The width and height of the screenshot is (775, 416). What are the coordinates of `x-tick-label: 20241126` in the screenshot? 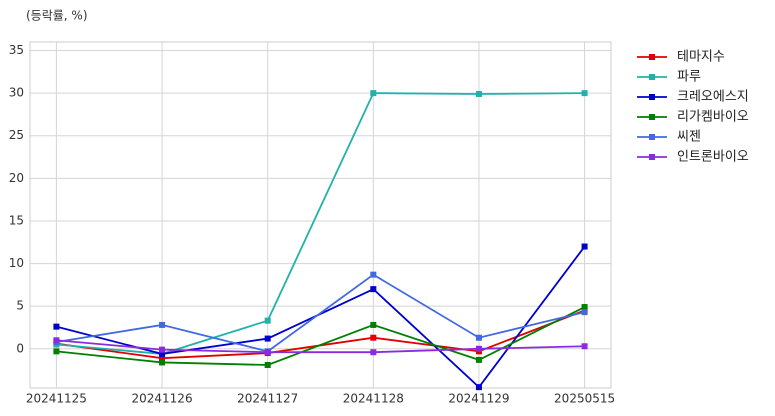 It's located at (162, 399).